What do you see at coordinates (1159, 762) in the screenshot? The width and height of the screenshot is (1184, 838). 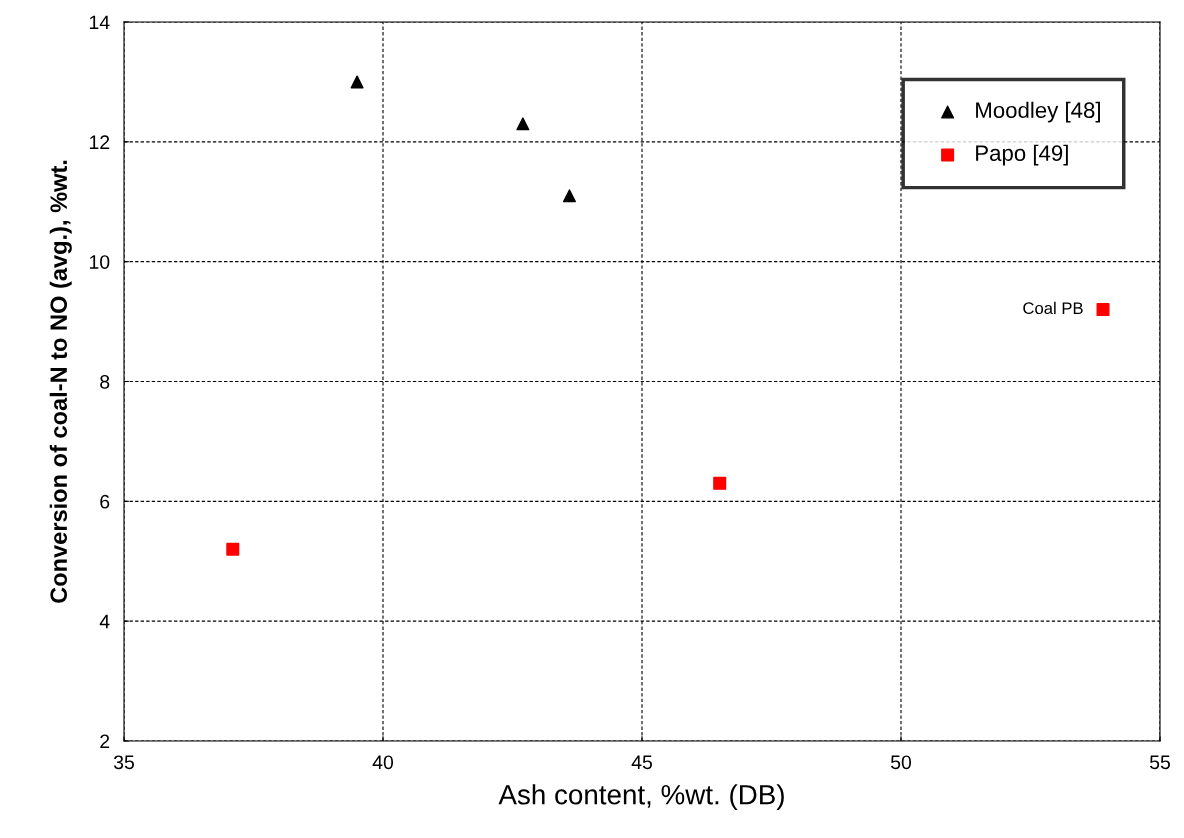 I see `x-tick-label: 55` at bounding box center [1159, 762].